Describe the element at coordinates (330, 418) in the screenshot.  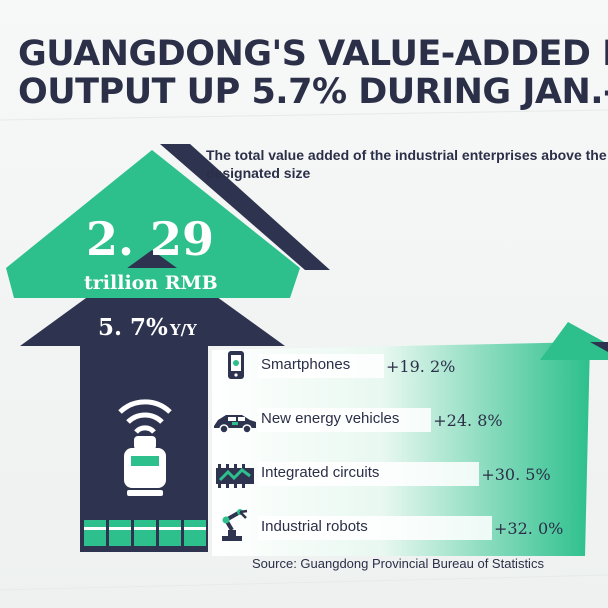
I see `category-label: New energy vehicles` at that location.